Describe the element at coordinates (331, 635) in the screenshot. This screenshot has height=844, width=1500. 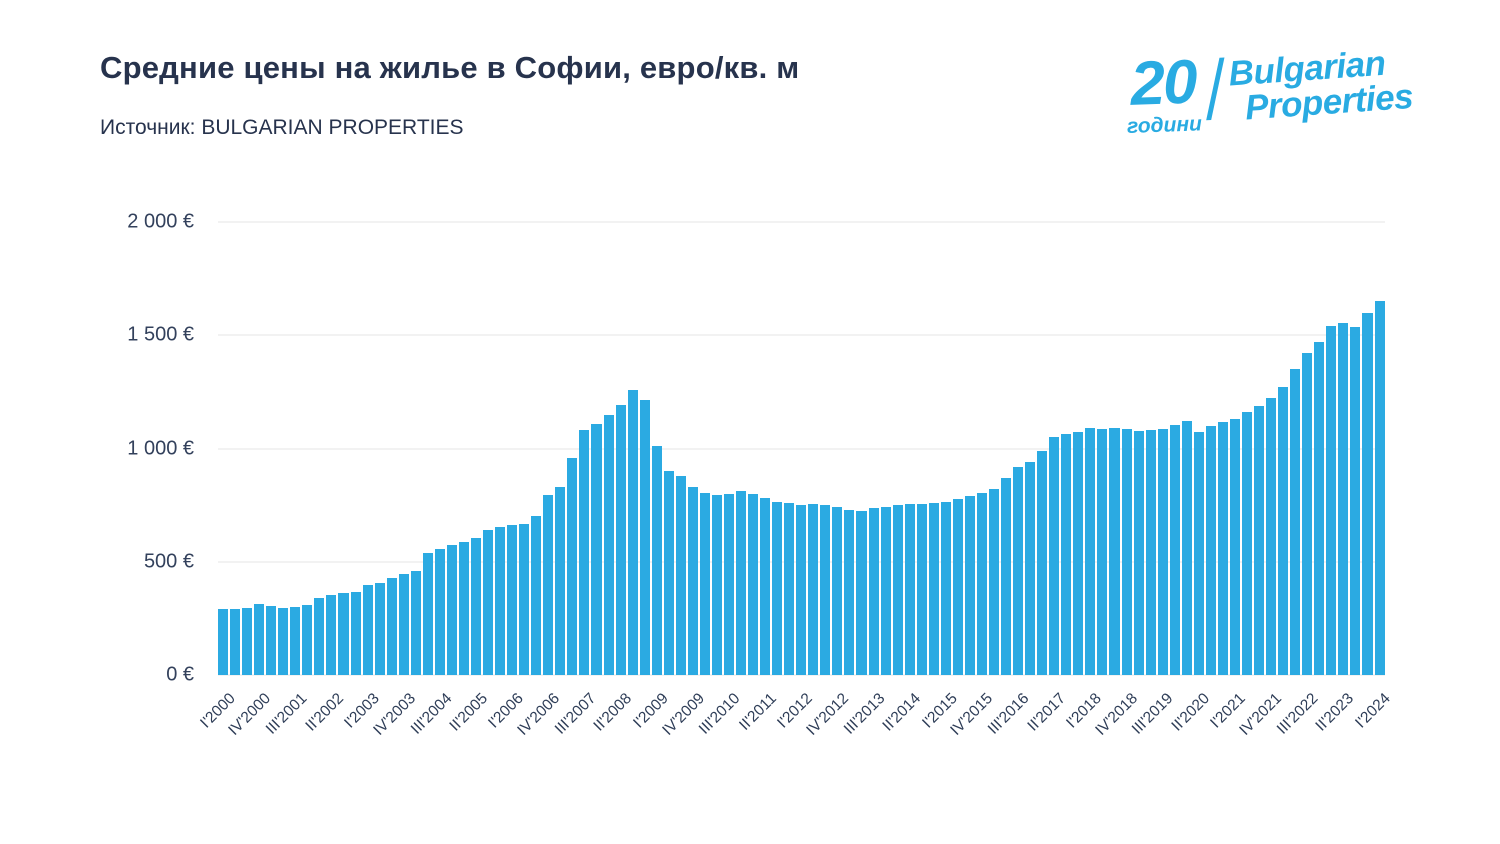
I see `bar-II'2002` at that location.